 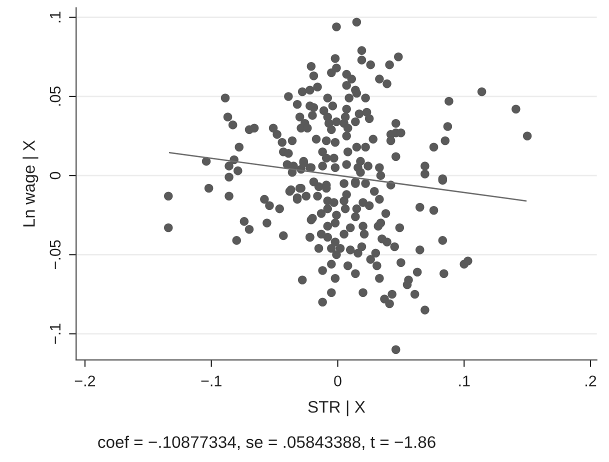 I want to click on y-tick-label: 0, so click(x=55, y=176).